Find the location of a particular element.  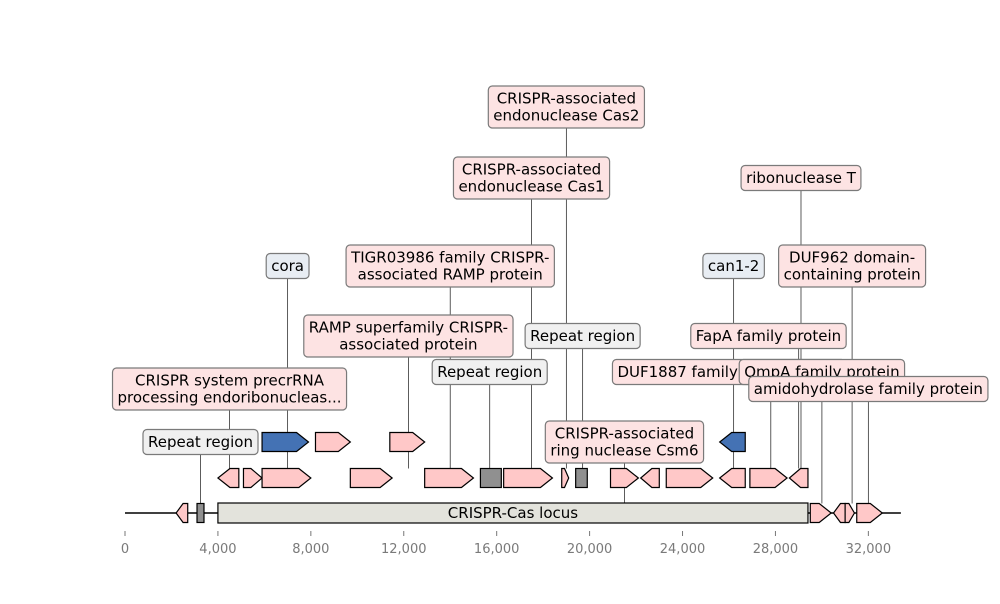

x-tick-label: 20,000 is located at coordinates (590, 549).